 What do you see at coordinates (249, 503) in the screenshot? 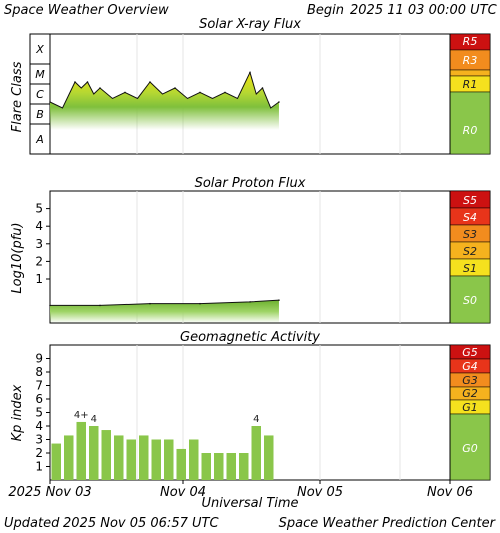
I see `time-axis-title: Universal Time` at bounding box center [249, 503].